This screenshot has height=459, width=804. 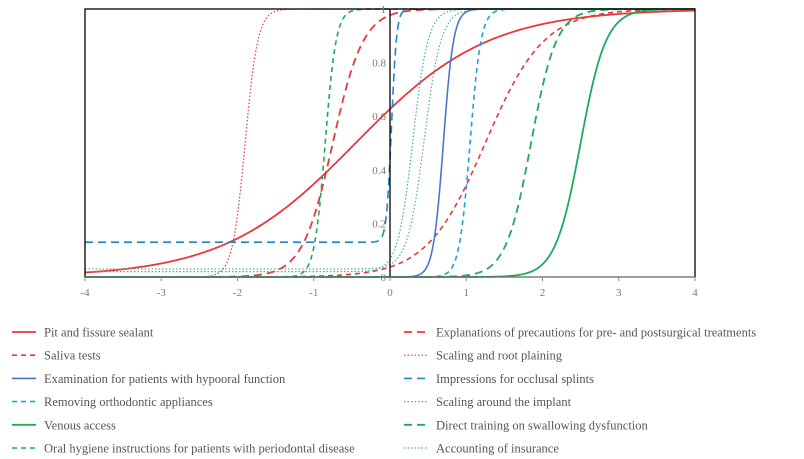 What do you see at coordinates (85, 293) in the screenshot?
I see `x-tick-label: -4` at bounding box center [85, 293].